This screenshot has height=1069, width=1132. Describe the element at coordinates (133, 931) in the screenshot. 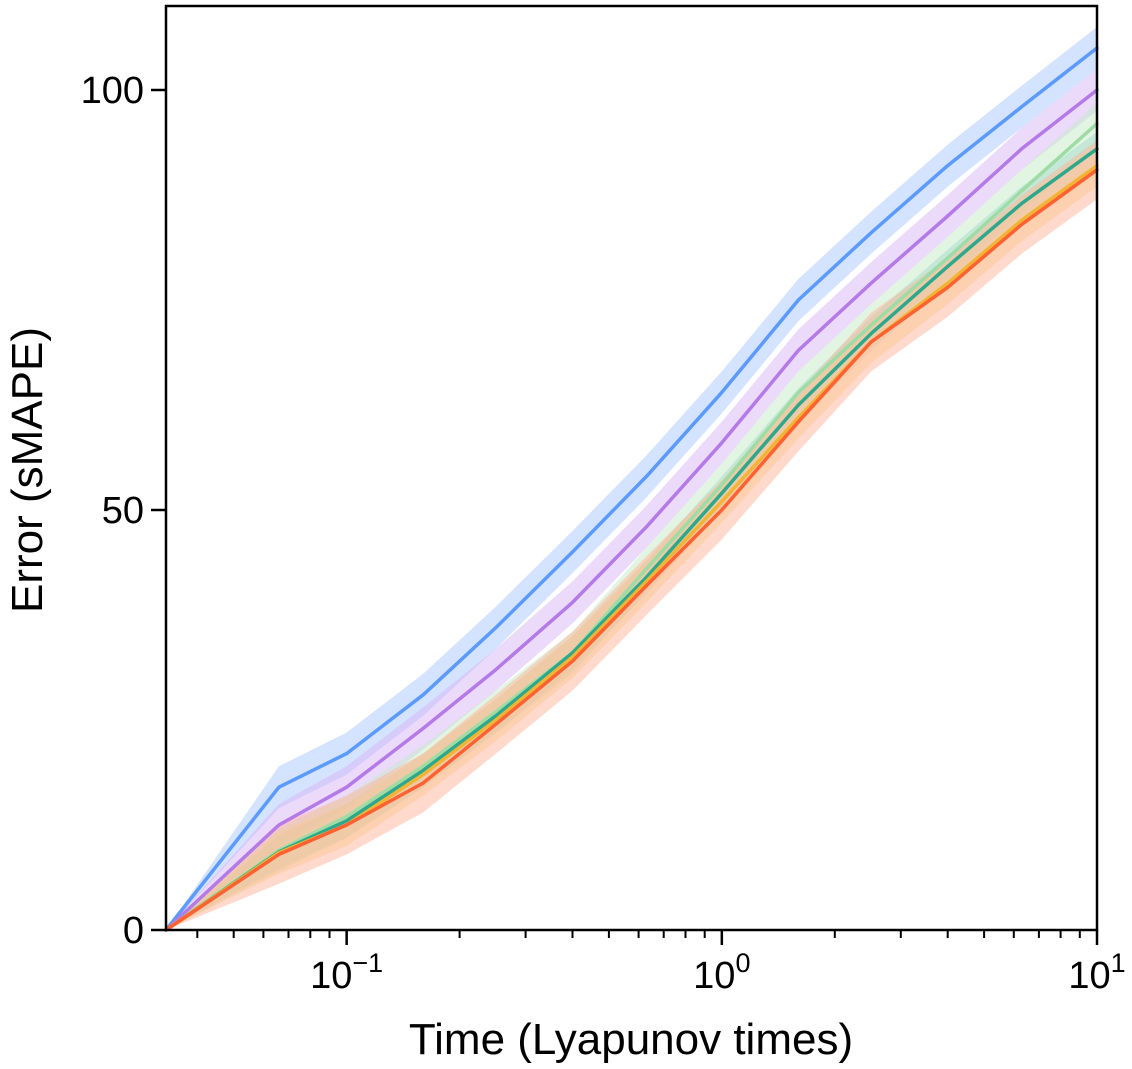

I see `y-tick-label: 0` at that location.